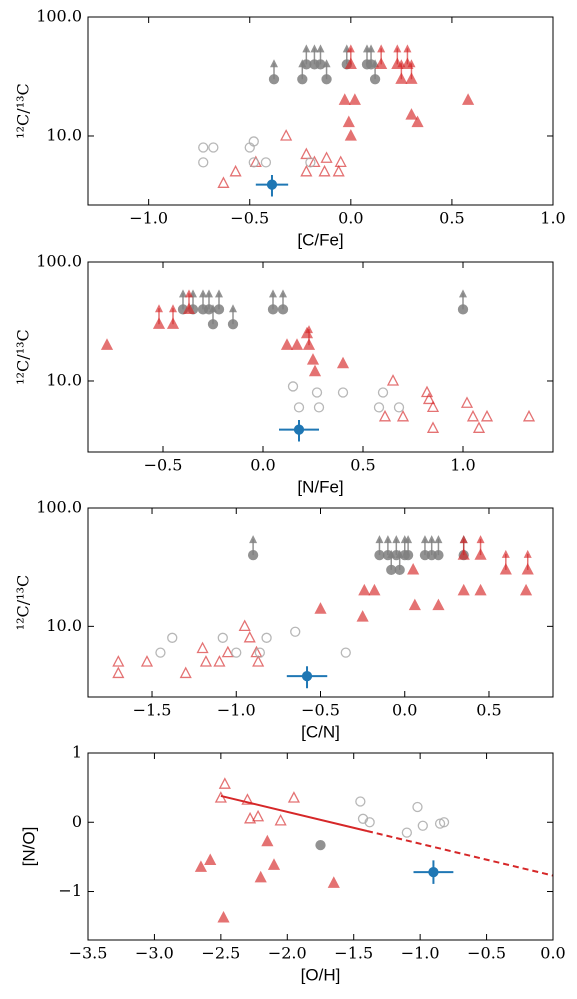 The width and height of the screenshot is (577, 999). Describe the element at coordinates (77, 752) in the screenshot. I see `y-tick-label: 1` at that location.